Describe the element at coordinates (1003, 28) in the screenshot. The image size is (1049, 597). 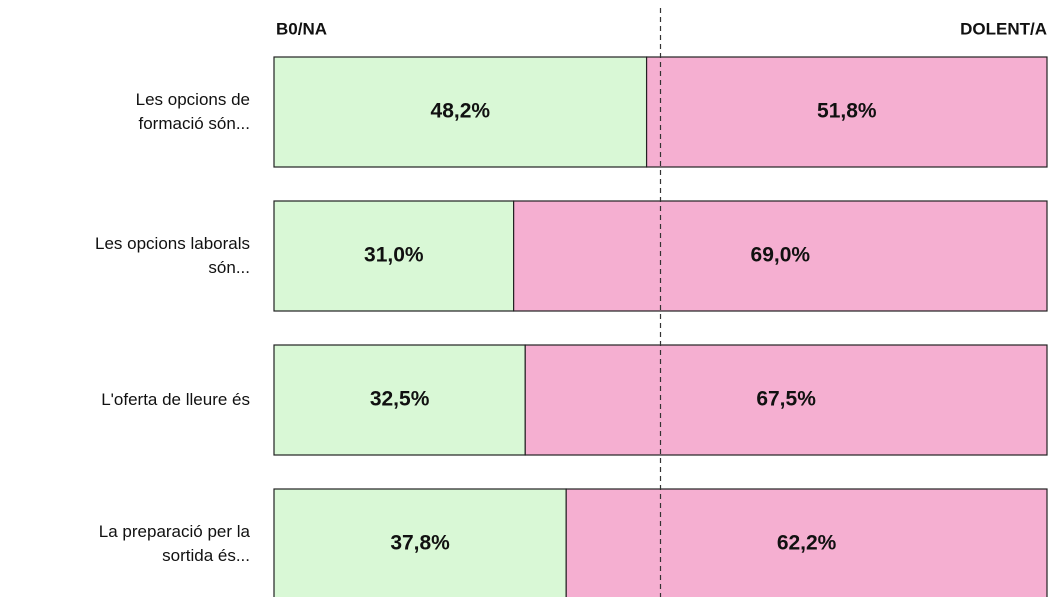
I see `series-header: DOLENT/A` at that location.